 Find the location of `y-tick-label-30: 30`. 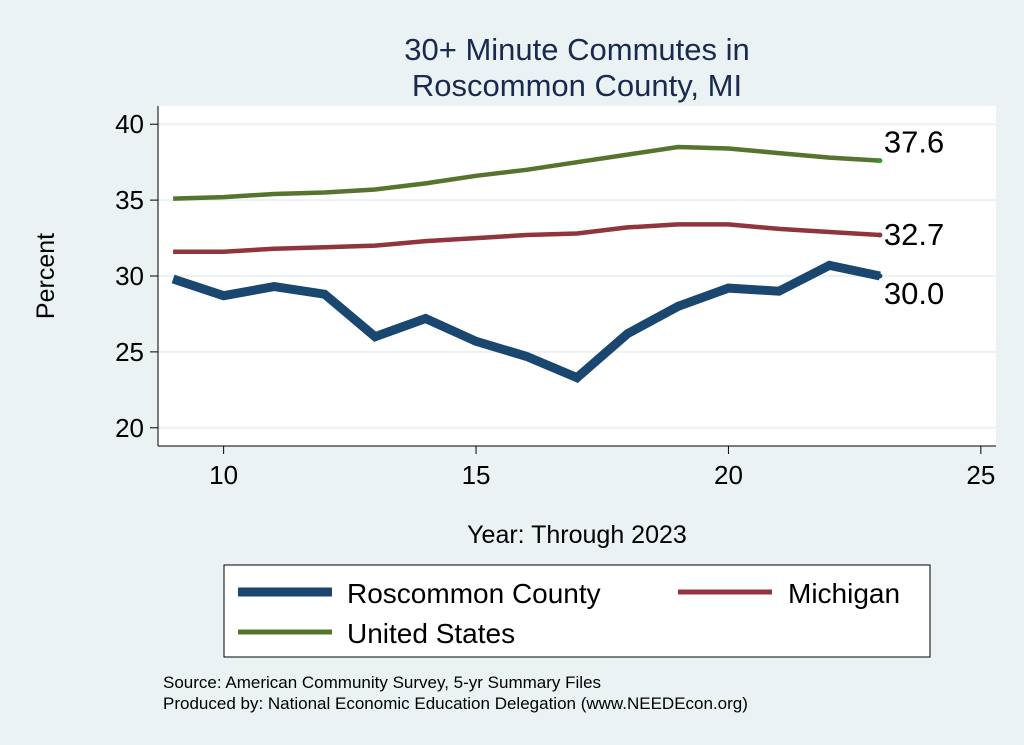

y-tick-label-30: 30 is located at coordinates (129, 276).